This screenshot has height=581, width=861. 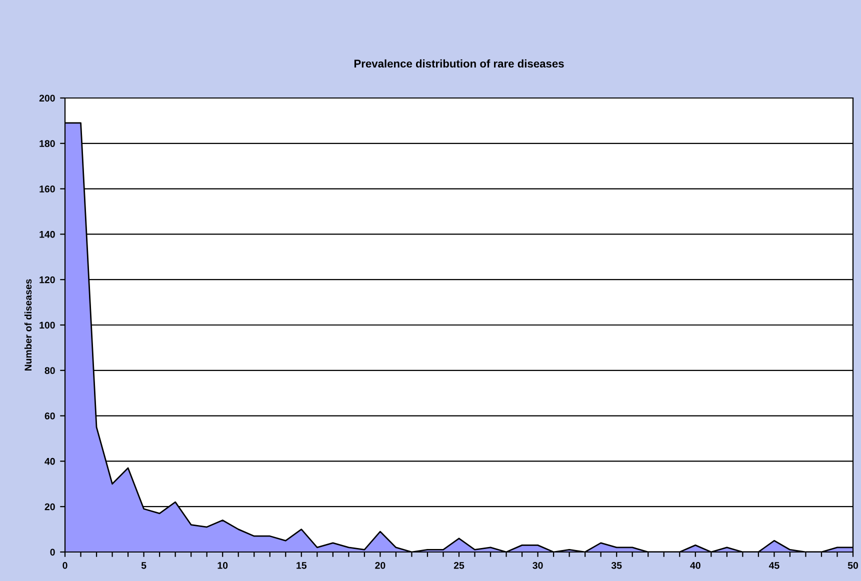 I want to click on x-tick-label: 15, so click(x=301, y=565).